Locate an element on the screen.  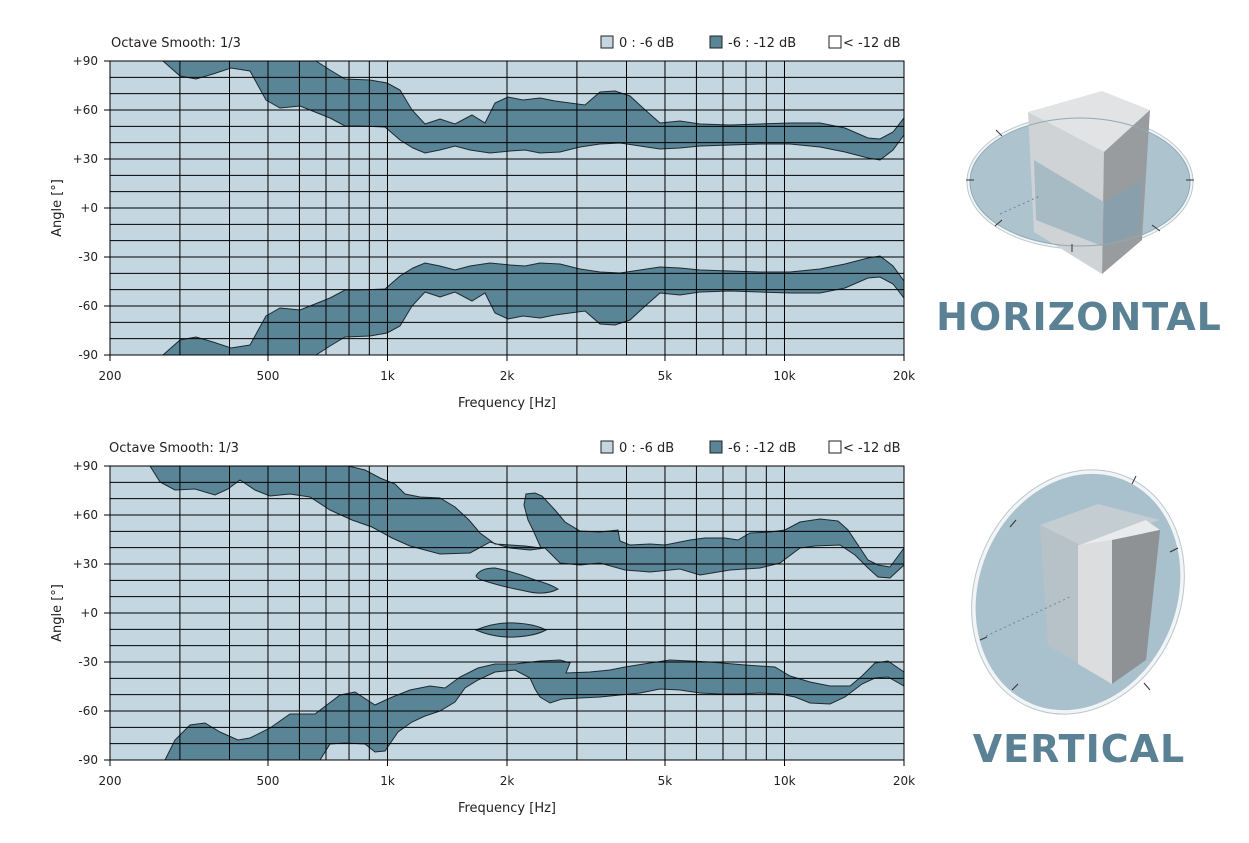
contour-band-lower is located at coordinates (534, 710).